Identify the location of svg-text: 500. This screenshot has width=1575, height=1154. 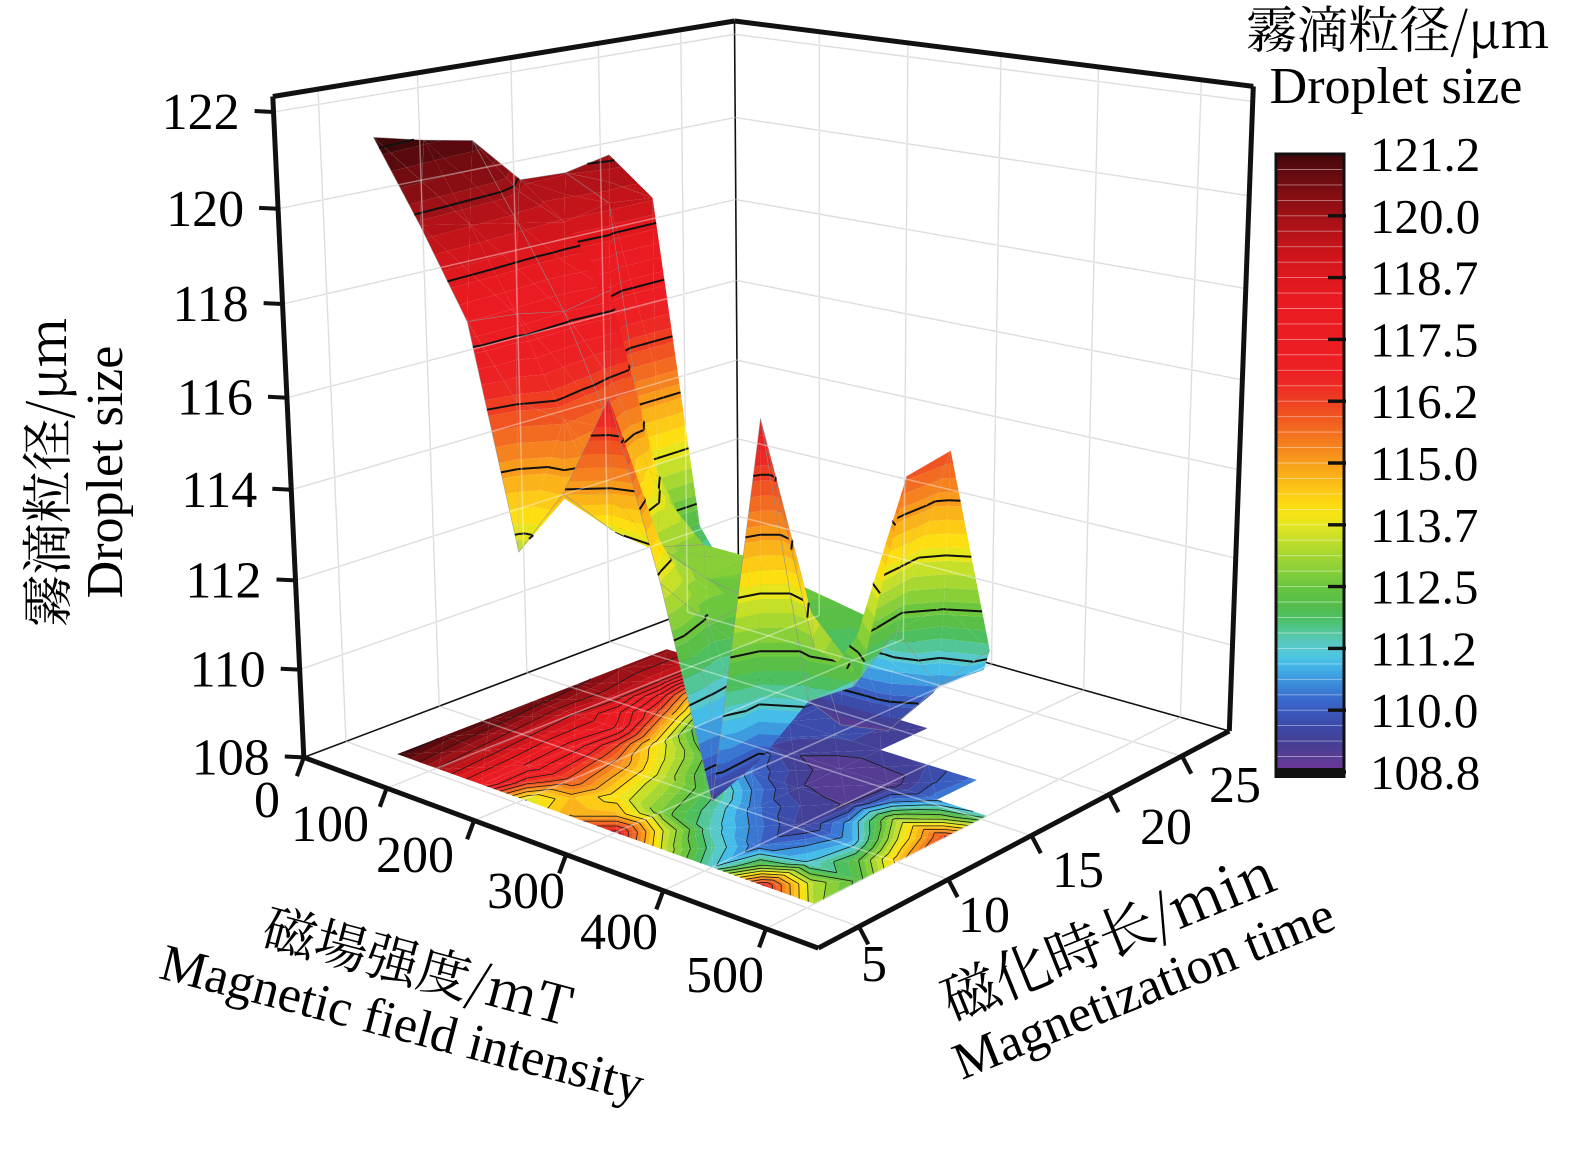
(725, 975).